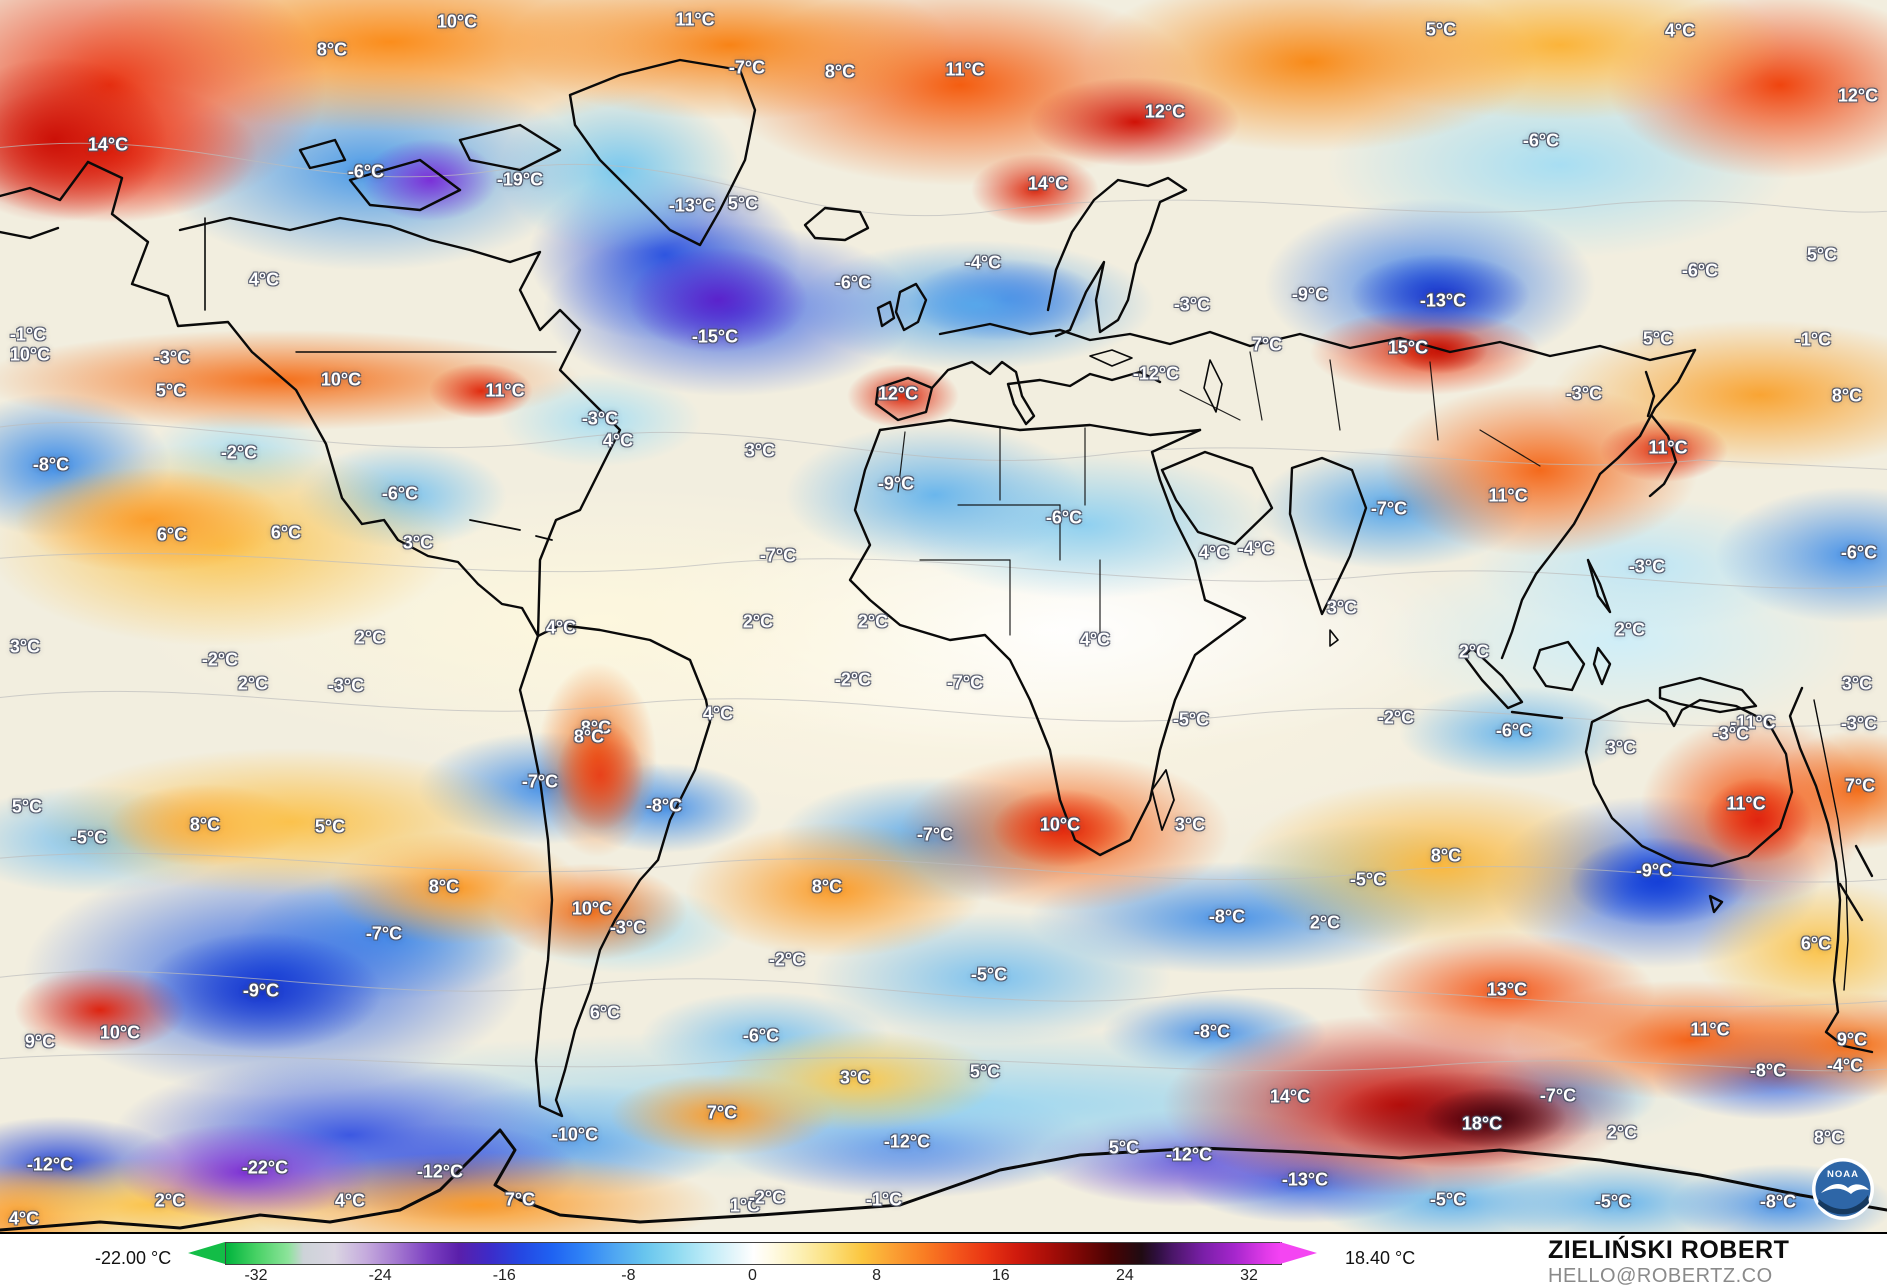 This screenshot has width=1887, height=1288. I want to click on scale-tick-label: 16, so click(1000, 1275).